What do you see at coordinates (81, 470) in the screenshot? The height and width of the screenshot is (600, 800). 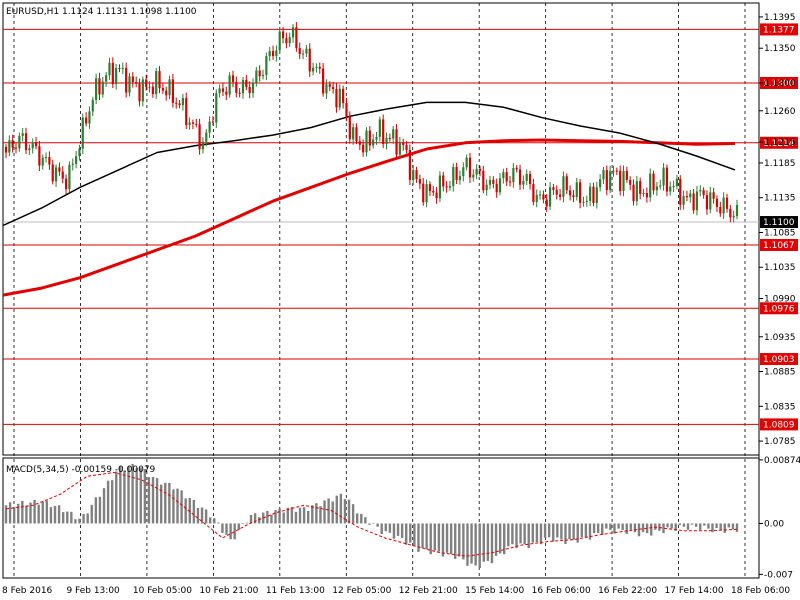 I see `macd-label: MACD(5,34,5) -0.00159 -0.00079` at bounding box center [81, 470].